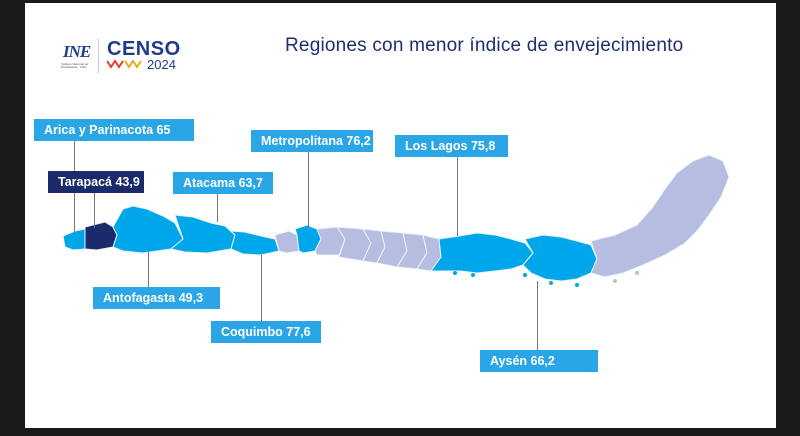 The width and height of the screenshot is (800, 436). I want to click on region-tarapaca, so click(101, 236).